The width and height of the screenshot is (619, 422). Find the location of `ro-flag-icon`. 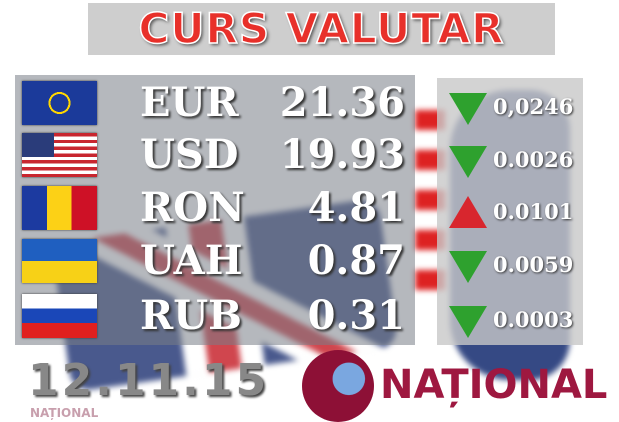

ro-flag-icon is located at coordinates (59, 208).